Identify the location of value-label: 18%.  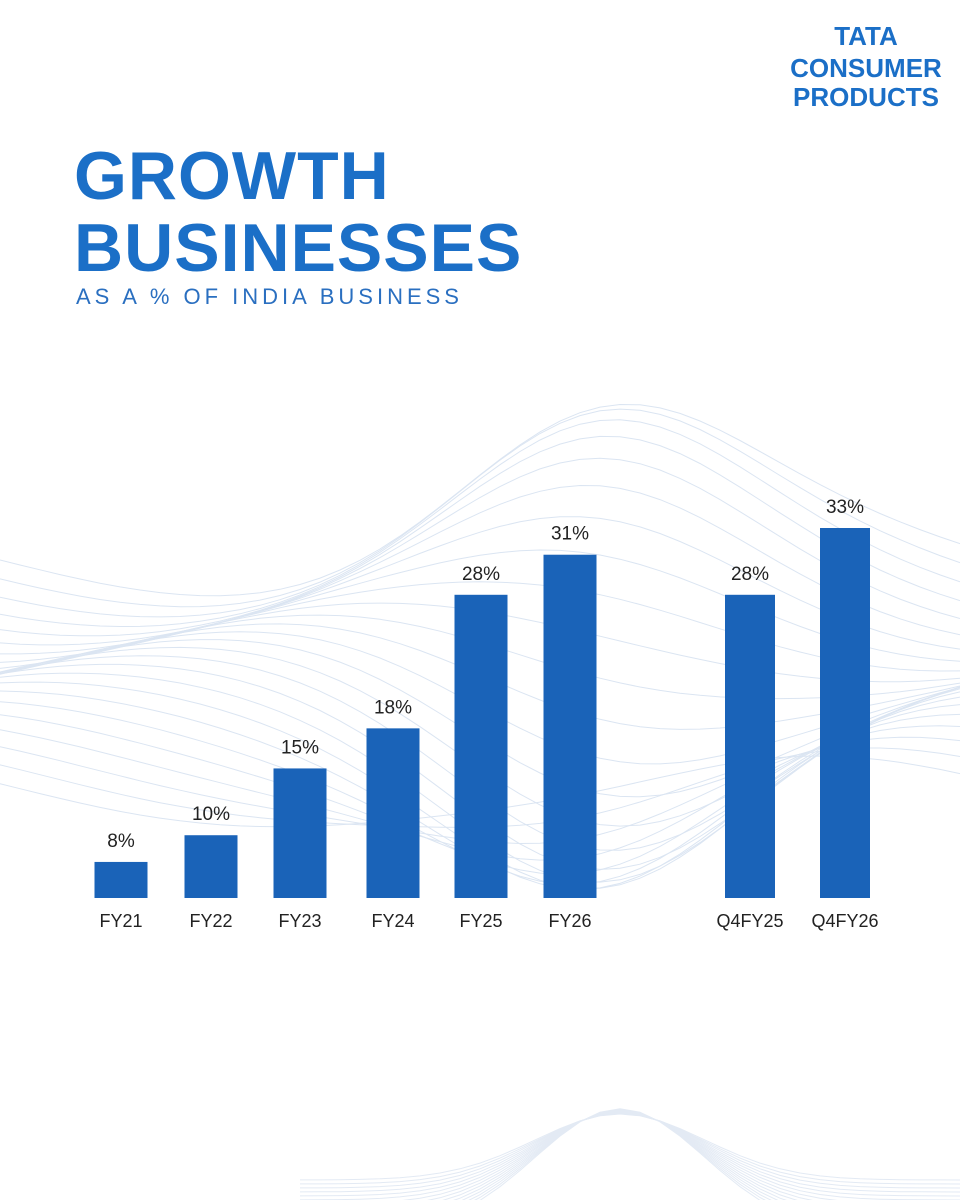
(393, 707).